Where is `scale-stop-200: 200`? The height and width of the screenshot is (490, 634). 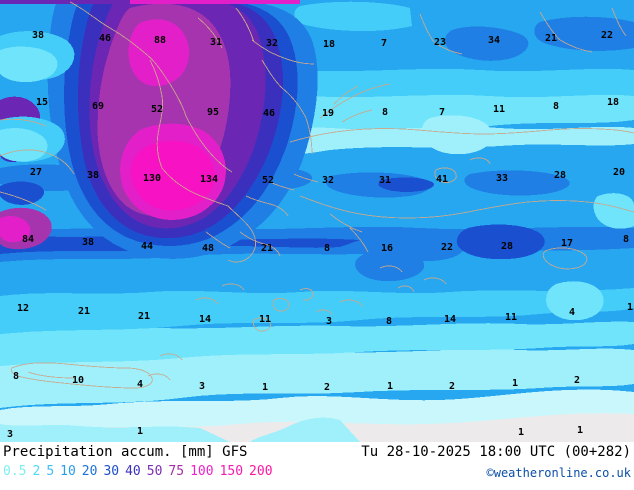 scale-stop-200: 200 is located at coordinates (261, 471).